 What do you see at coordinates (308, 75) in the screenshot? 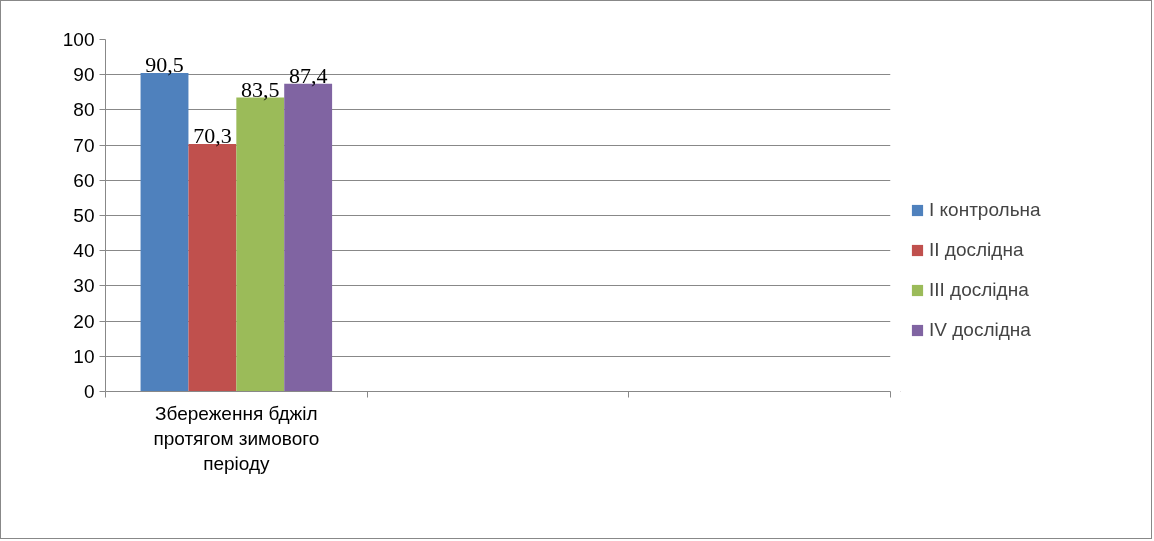
I see `data-label: 87,4` at bounding box center [308, 75].